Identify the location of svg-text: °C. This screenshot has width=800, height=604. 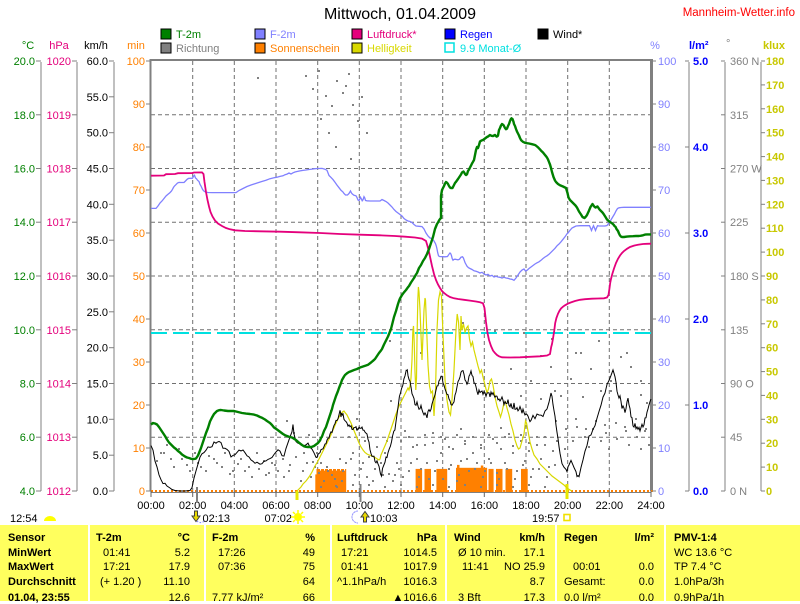
(28, 46).